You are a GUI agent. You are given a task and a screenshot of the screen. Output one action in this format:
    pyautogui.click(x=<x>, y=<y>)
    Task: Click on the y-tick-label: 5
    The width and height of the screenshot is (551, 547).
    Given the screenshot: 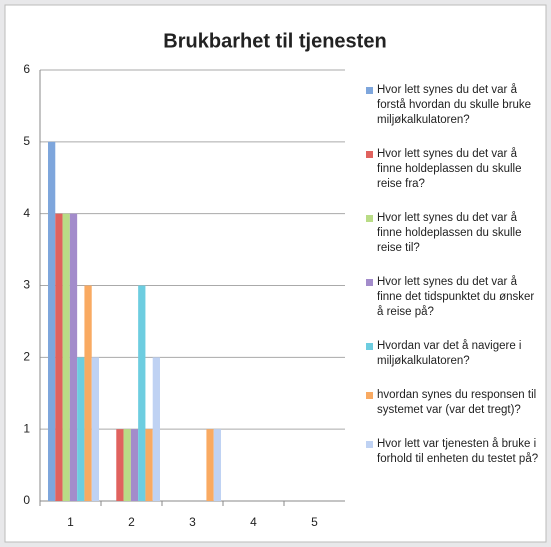 What is the action you would take?
    pyautogui.click(x=26, y=141)
    